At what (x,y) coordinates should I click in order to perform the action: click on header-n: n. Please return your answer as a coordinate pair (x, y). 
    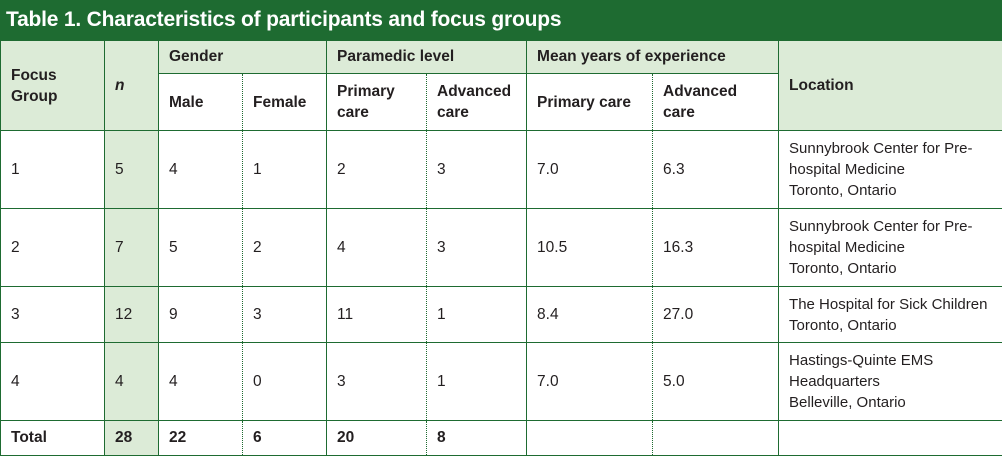
    Looking at the image, I should click on (131, 85).